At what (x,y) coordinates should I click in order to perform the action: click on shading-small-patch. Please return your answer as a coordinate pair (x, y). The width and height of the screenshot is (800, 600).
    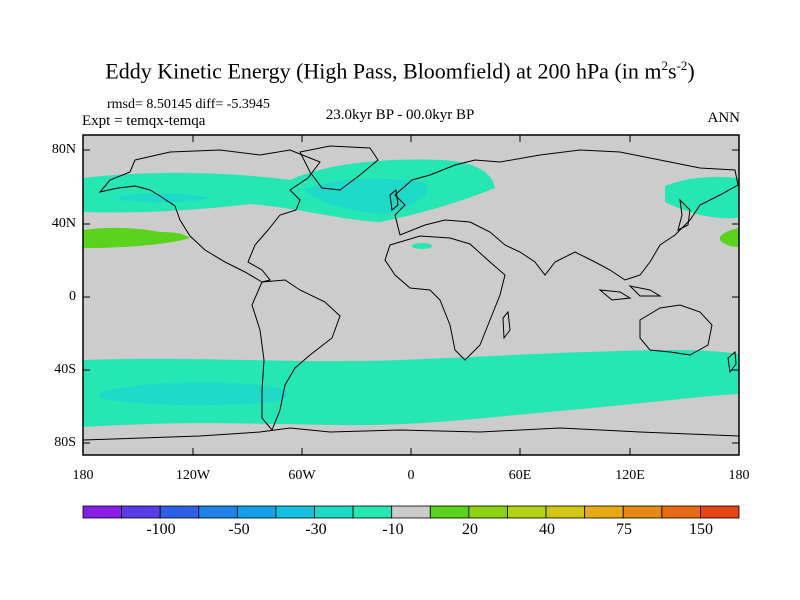
    Looking at the image, I should click on (422, 246).